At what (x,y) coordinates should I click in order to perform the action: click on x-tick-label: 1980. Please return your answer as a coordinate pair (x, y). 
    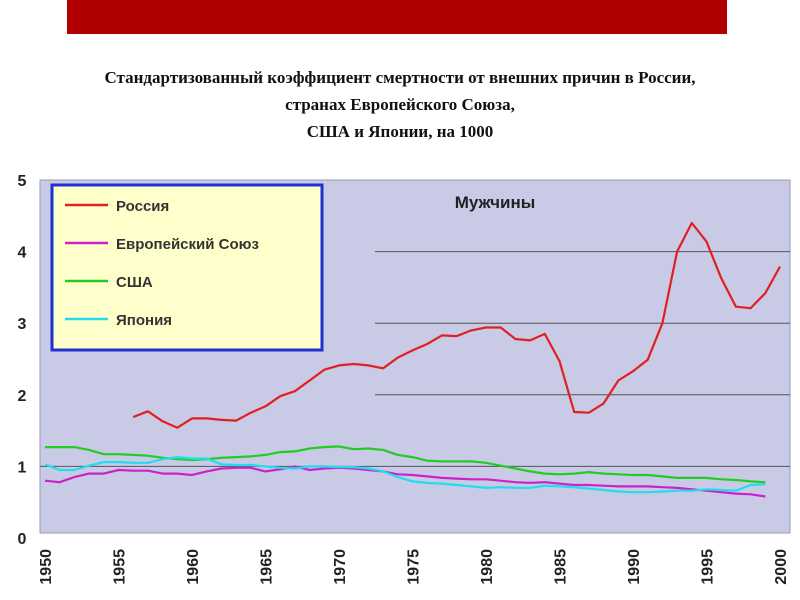
    Looking at the image, I should click on (487, 567).